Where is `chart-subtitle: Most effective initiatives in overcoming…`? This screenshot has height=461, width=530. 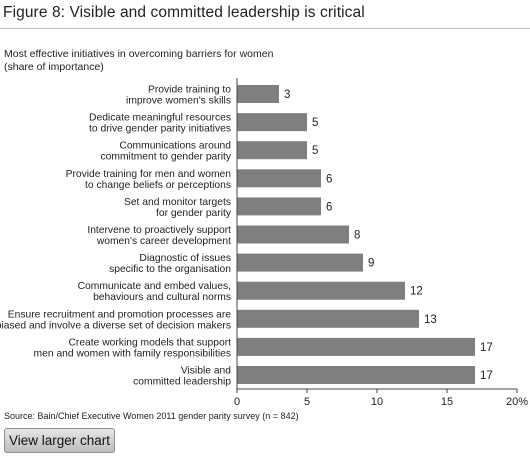
chart-subtitle: Most effective initiatives in overcoming… is located at coordinates (154, 61).